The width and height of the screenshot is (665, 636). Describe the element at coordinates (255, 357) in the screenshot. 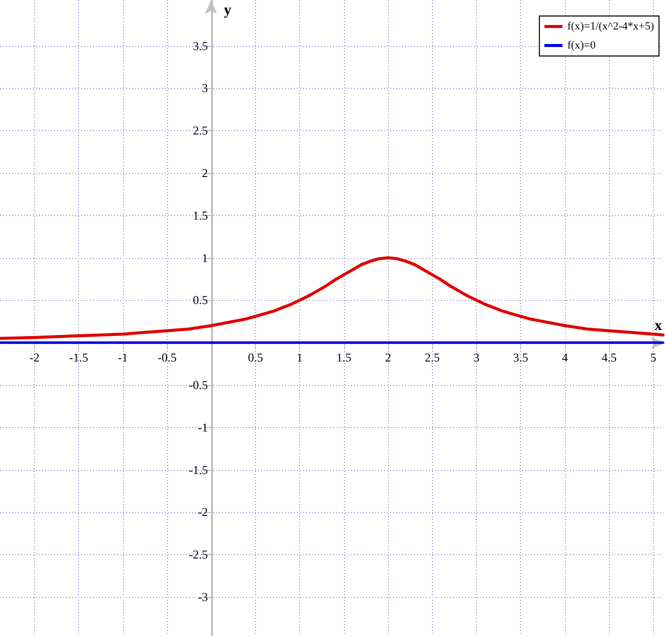

I see `x-tick-label: 0.5` at that location.